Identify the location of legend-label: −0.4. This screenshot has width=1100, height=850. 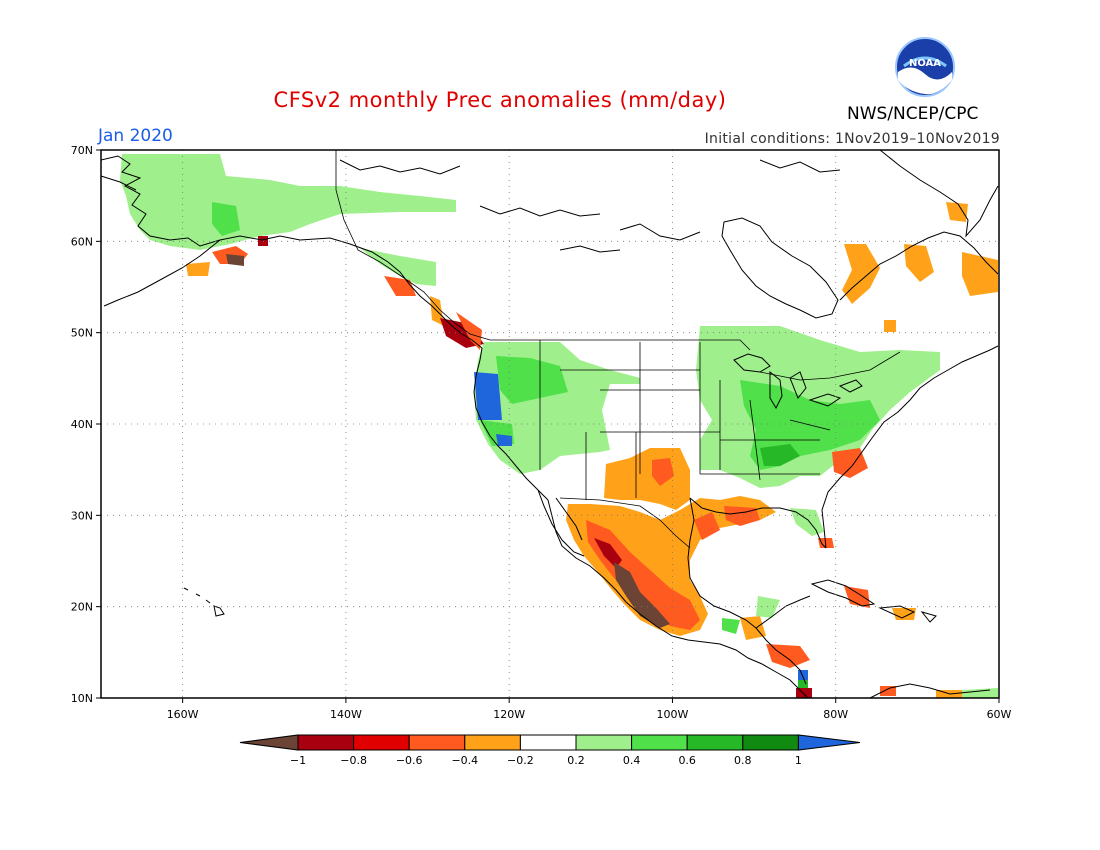
(464, 760).